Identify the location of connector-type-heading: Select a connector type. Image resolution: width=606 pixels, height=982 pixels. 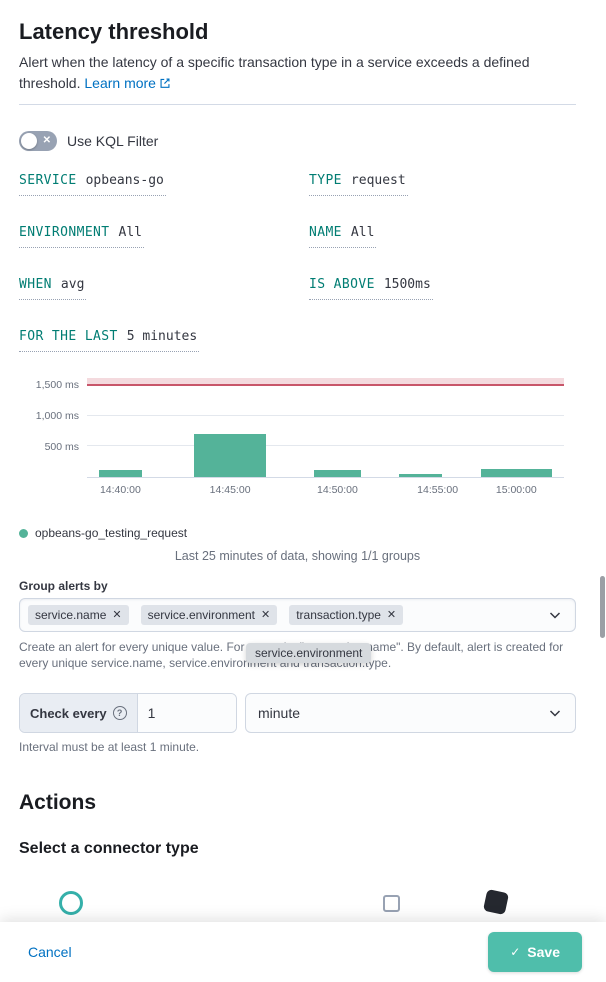
(109, 848).